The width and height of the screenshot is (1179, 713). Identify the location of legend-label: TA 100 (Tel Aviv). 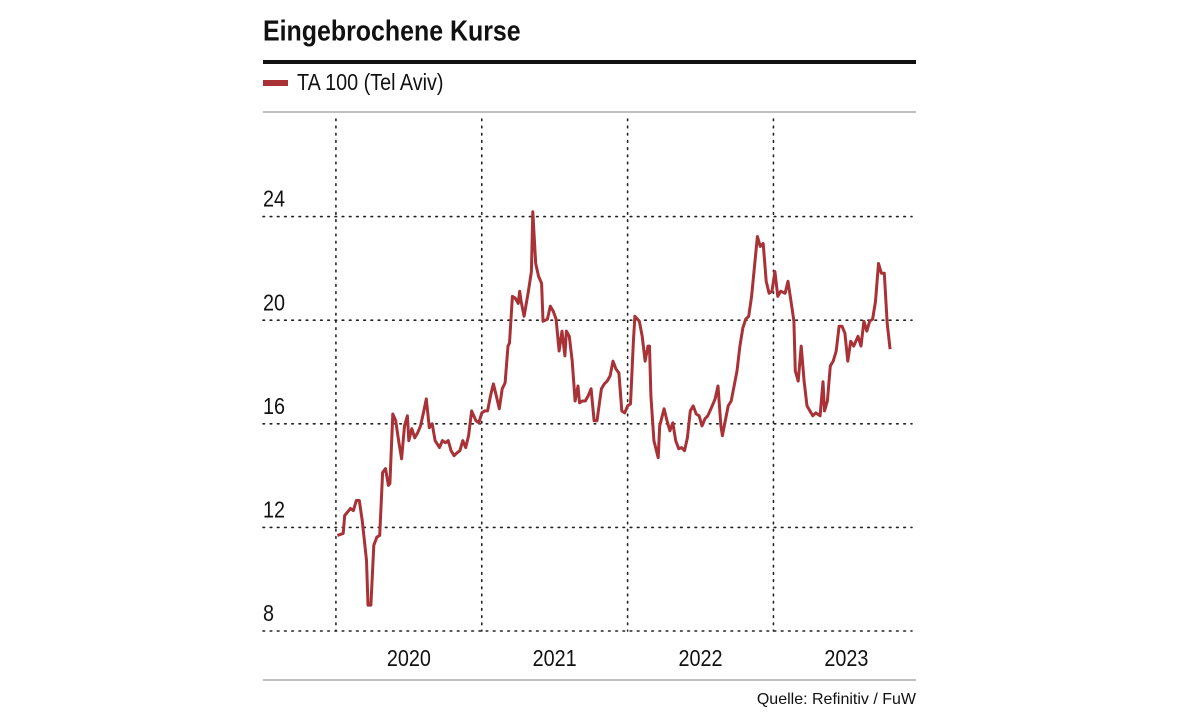
(370, 83).